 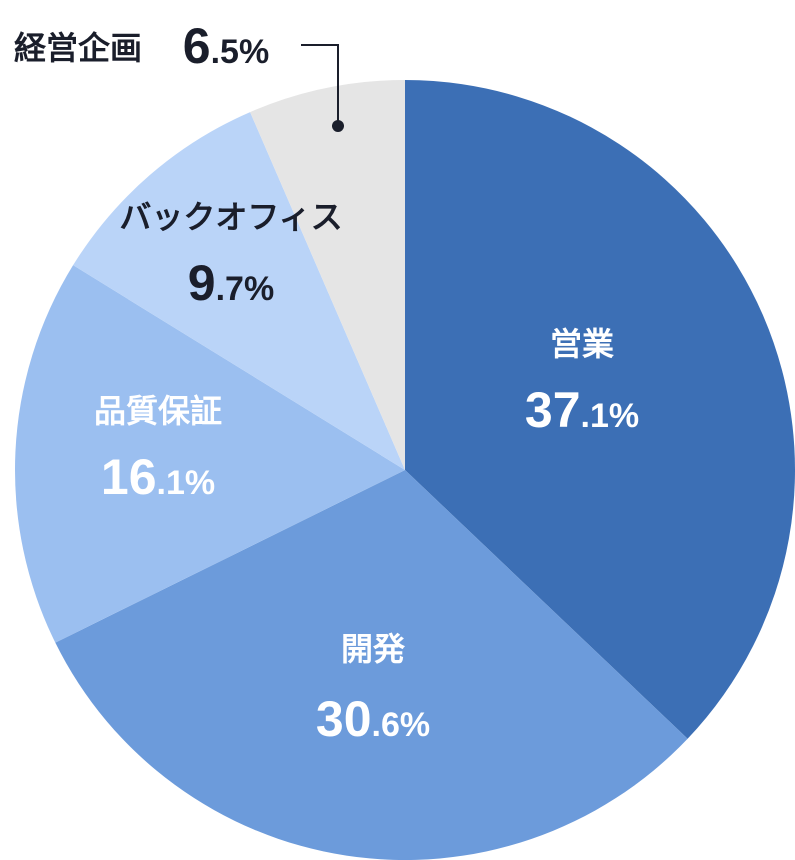 I want to click on slice-label-4: バックオフィス, so click(x=230, y=217).